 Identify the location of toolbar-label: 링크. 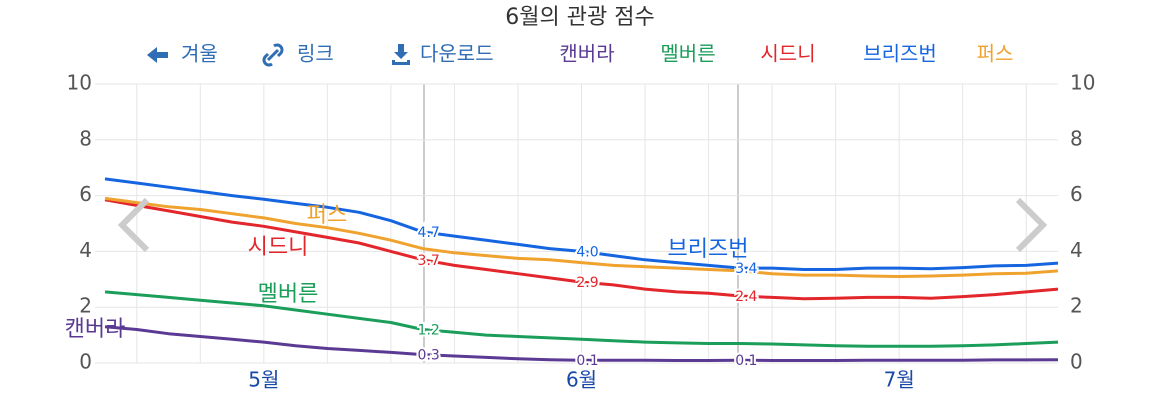
(315, 54).